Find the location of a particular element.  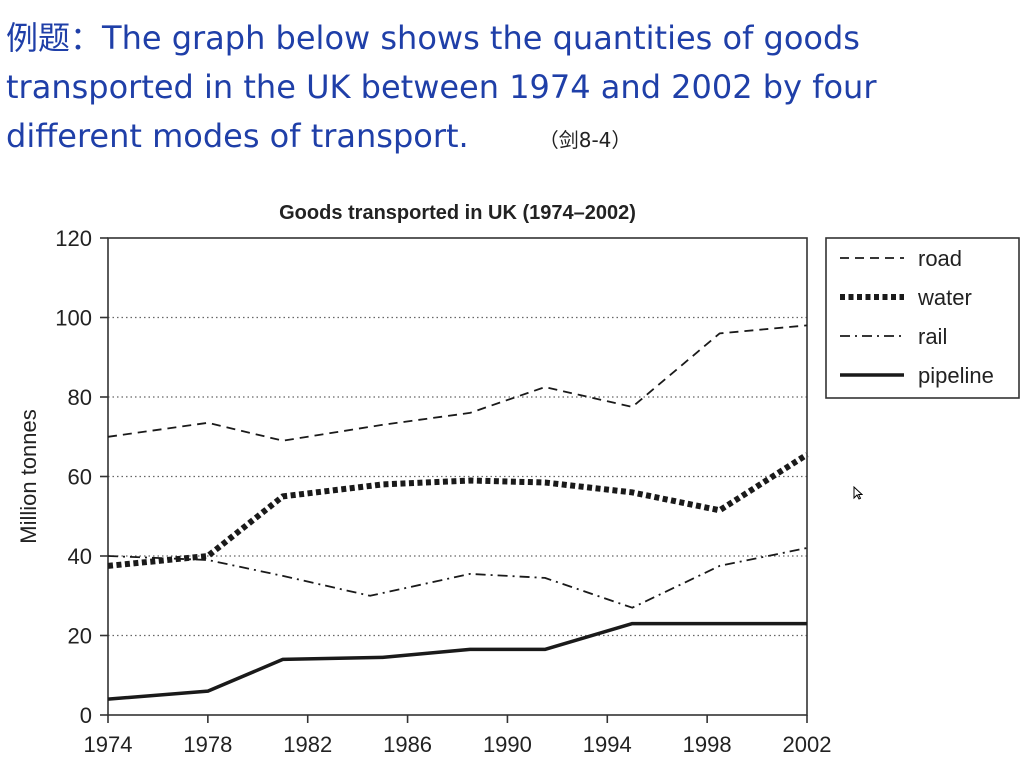

y-tick-label: 40 is located at coordinates (80, 556).